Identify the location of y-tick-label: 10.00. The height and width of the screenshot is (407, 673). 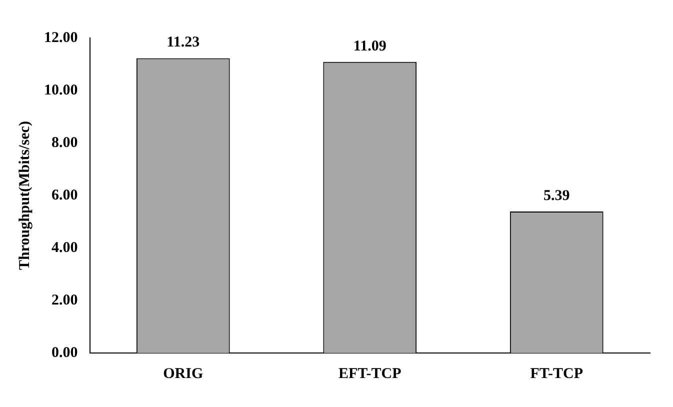
(61, 90).